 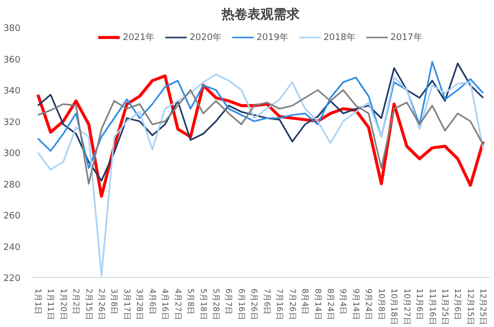 I want to click on x-tick-label: 2月15日, so click(x=89, y=304).